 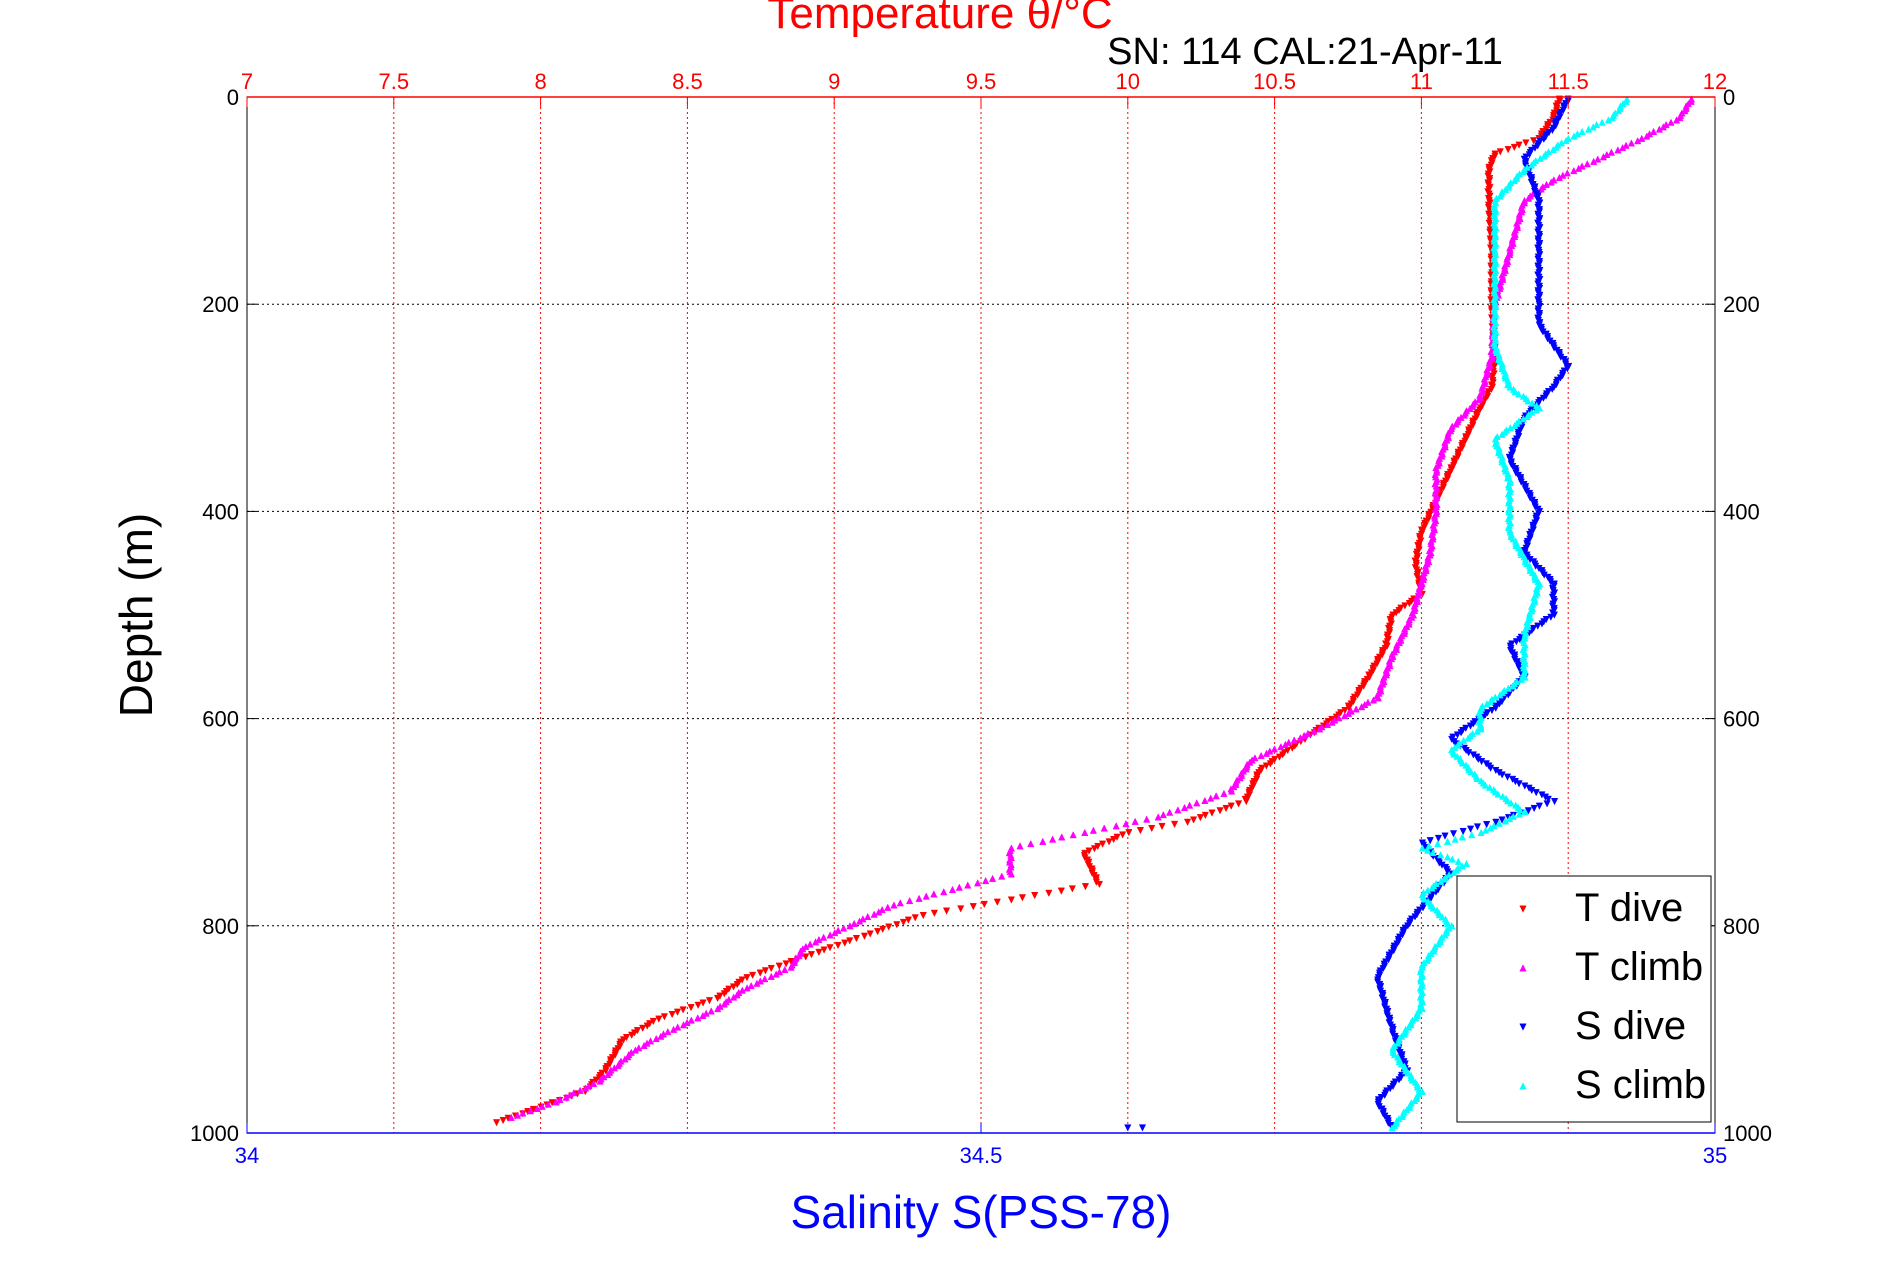 I want to click on x-top-tick-label: 11, so click(x=1421, y=81).